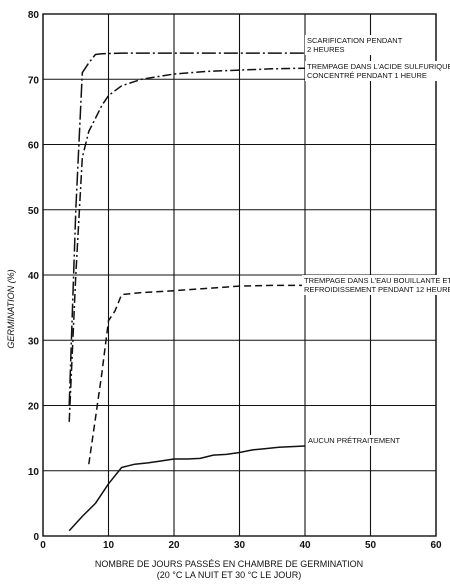 The height and width of the screenshot is (588, 450). I want to click on x-tick-label: 0, so click(43, 545).